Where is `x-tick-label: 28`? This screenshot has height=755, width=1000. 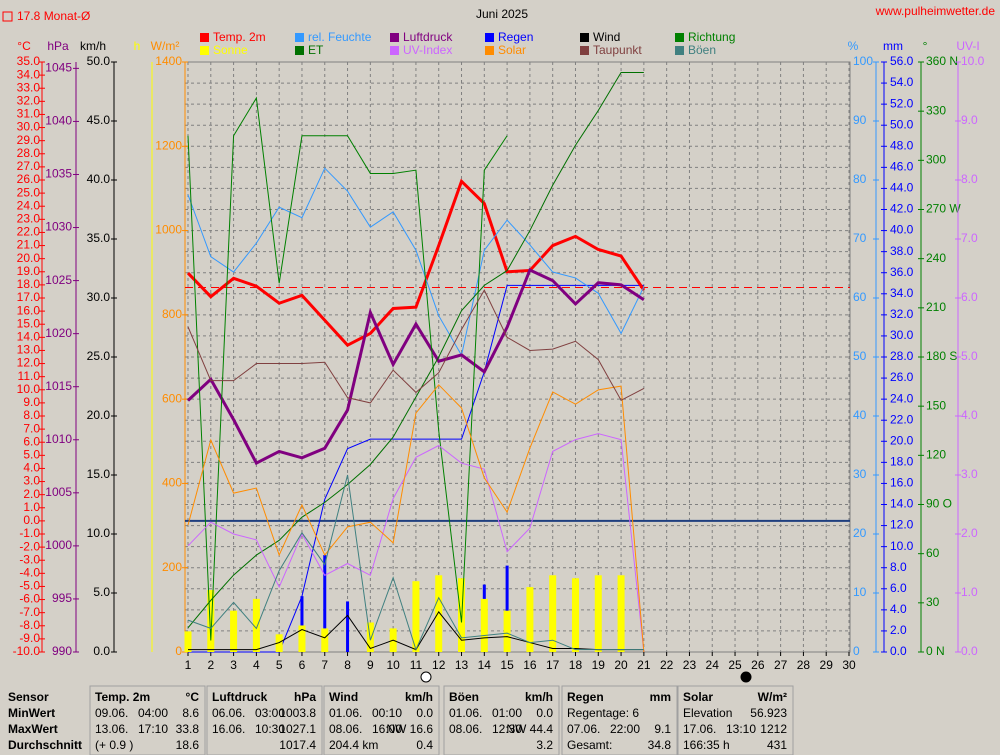 x-tick-label: 28 is located at coordinates (804, 665).